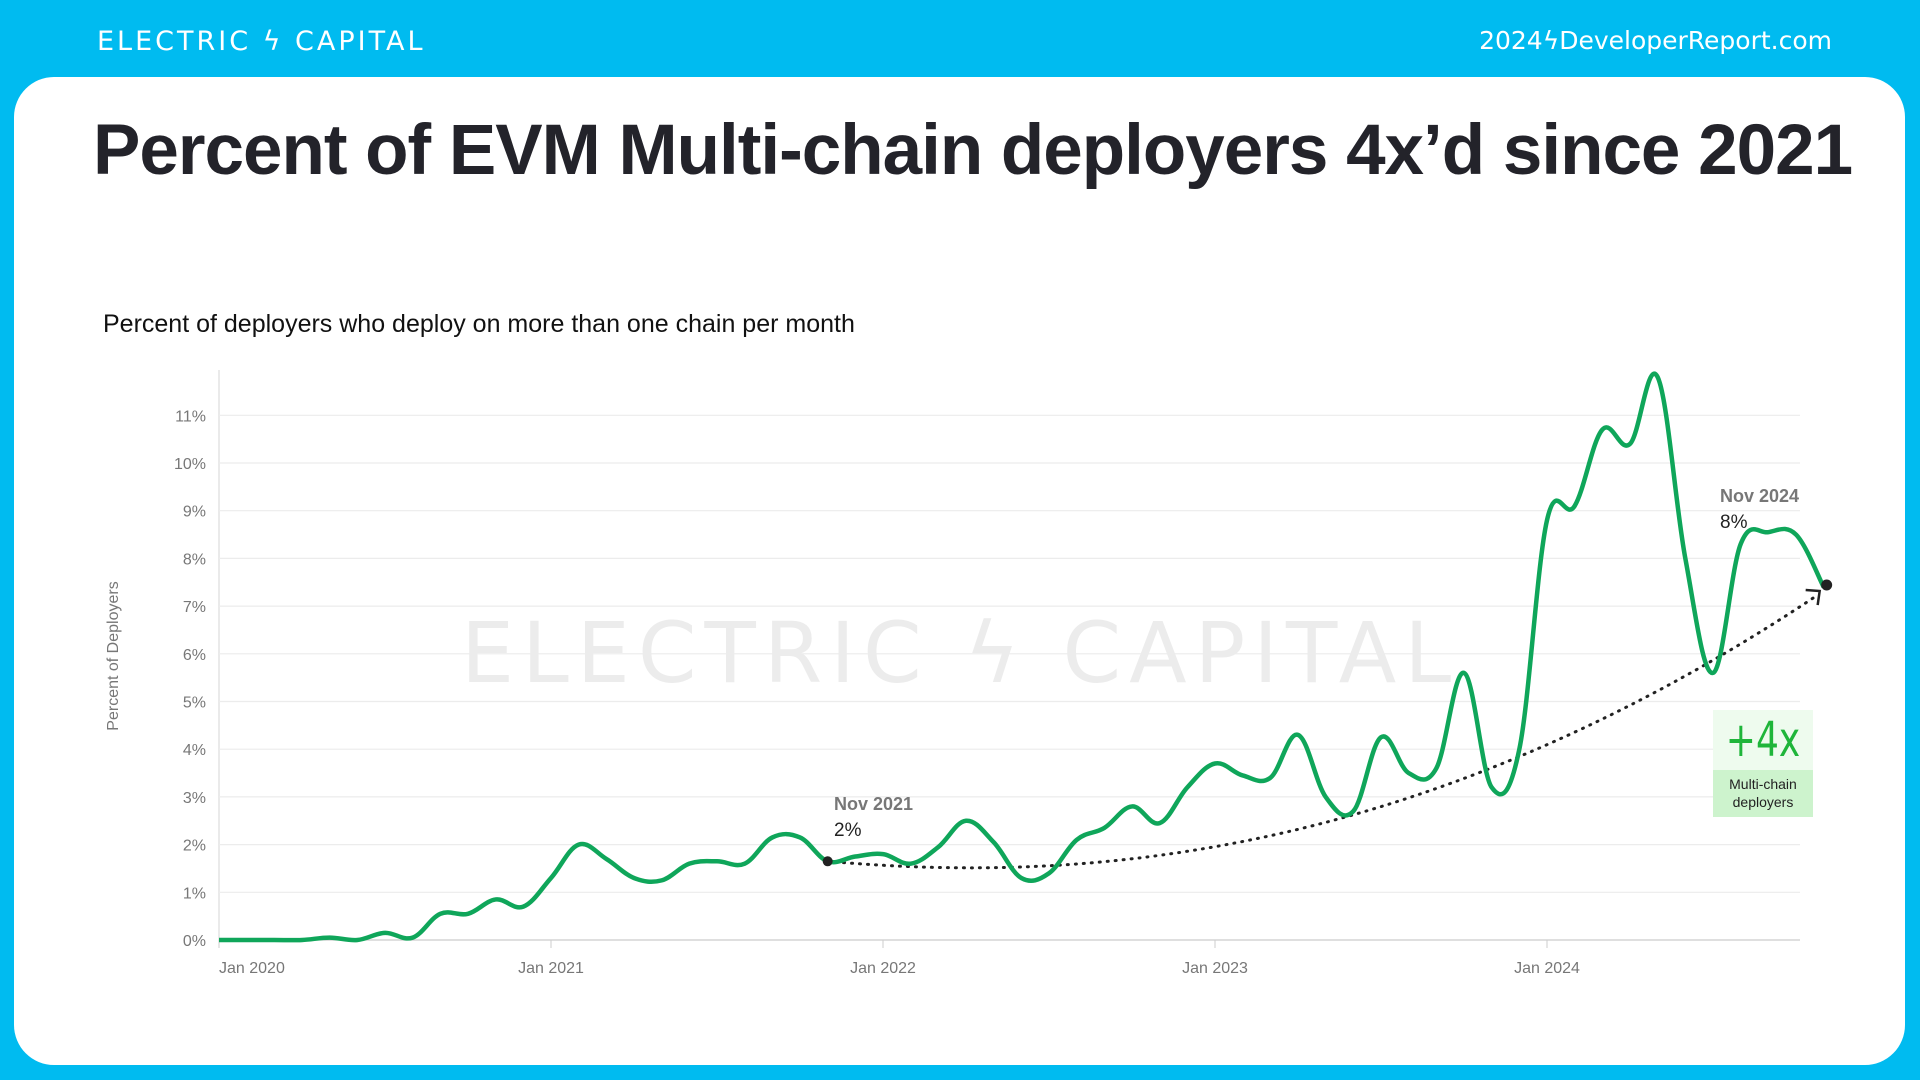 This screenshot has width=1920, height=1080. Describe the element at coordinates (190, 416) in the screenshot. I see `y-tick-label: 11%` at that location.